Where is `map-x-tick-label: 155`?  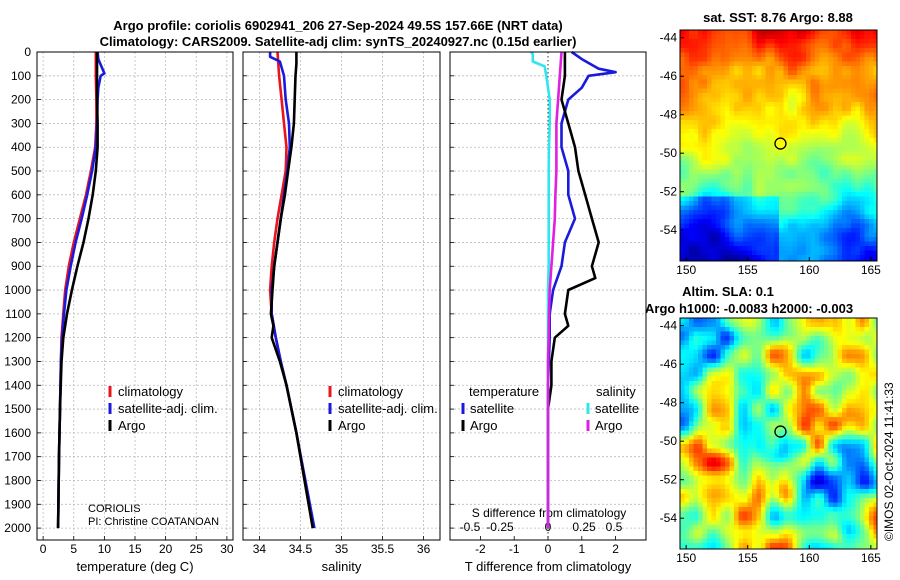
map-x-tick-label: 155 is located at coordinates (748, 558).